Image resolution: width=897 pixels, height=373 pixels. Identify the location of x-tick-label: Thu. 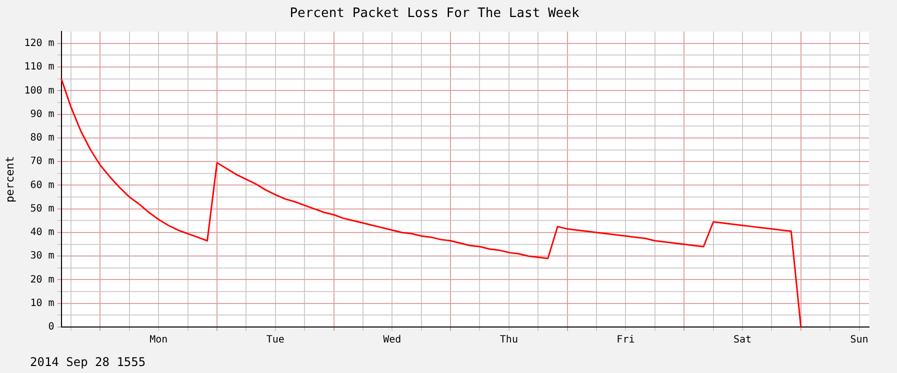
(509, 340).